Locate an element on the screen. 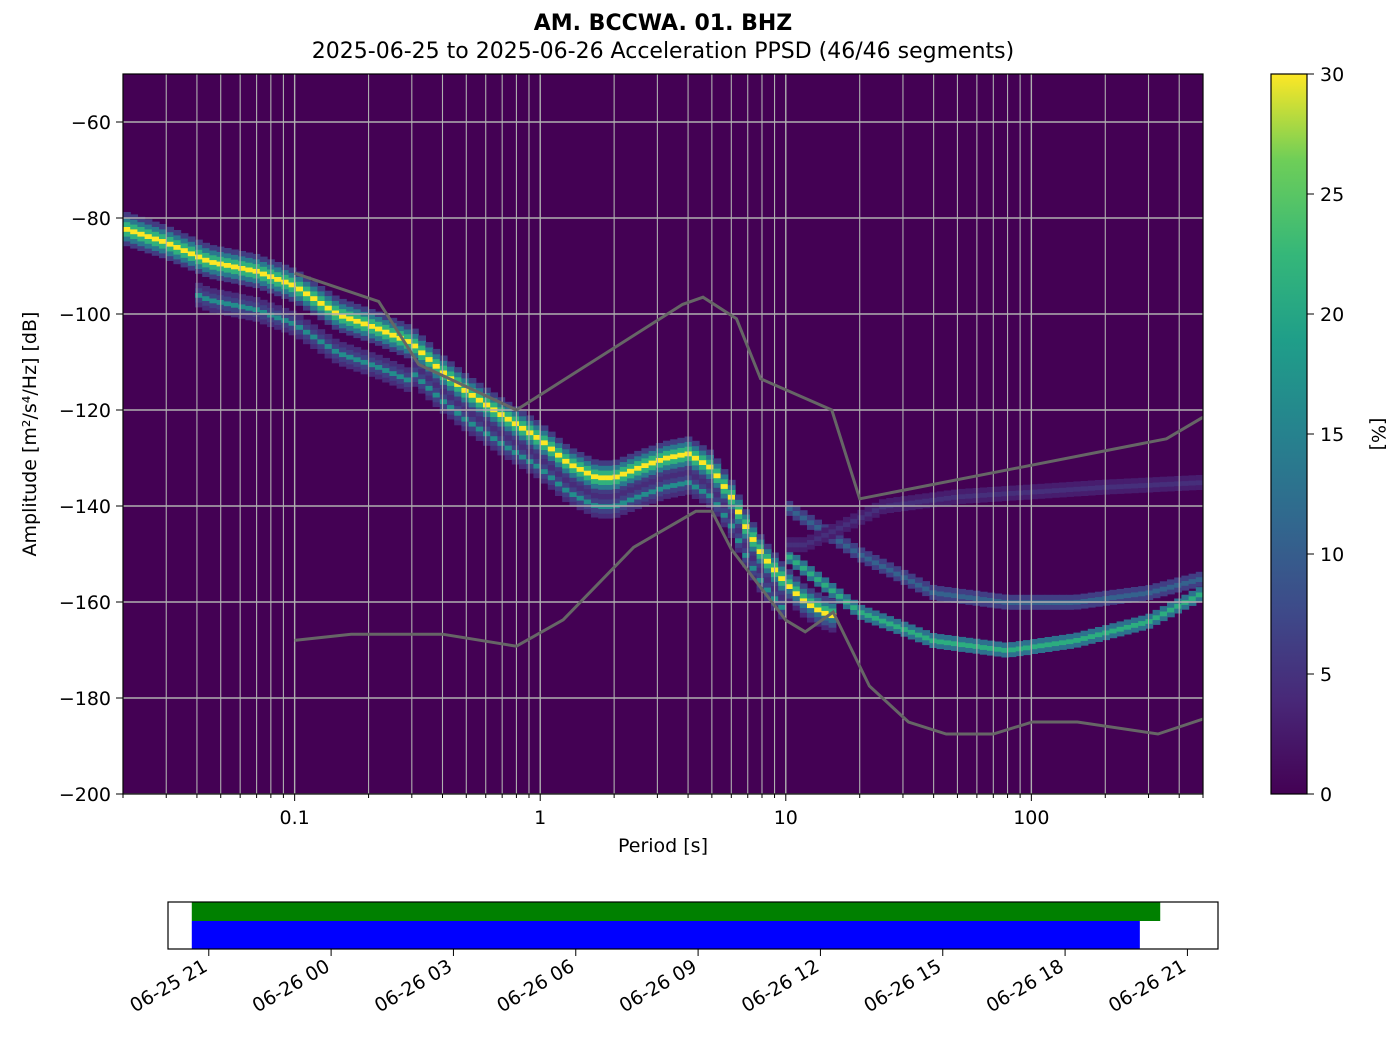  colorbar-tick-label: 15 is located at coordinates (1332, 435).